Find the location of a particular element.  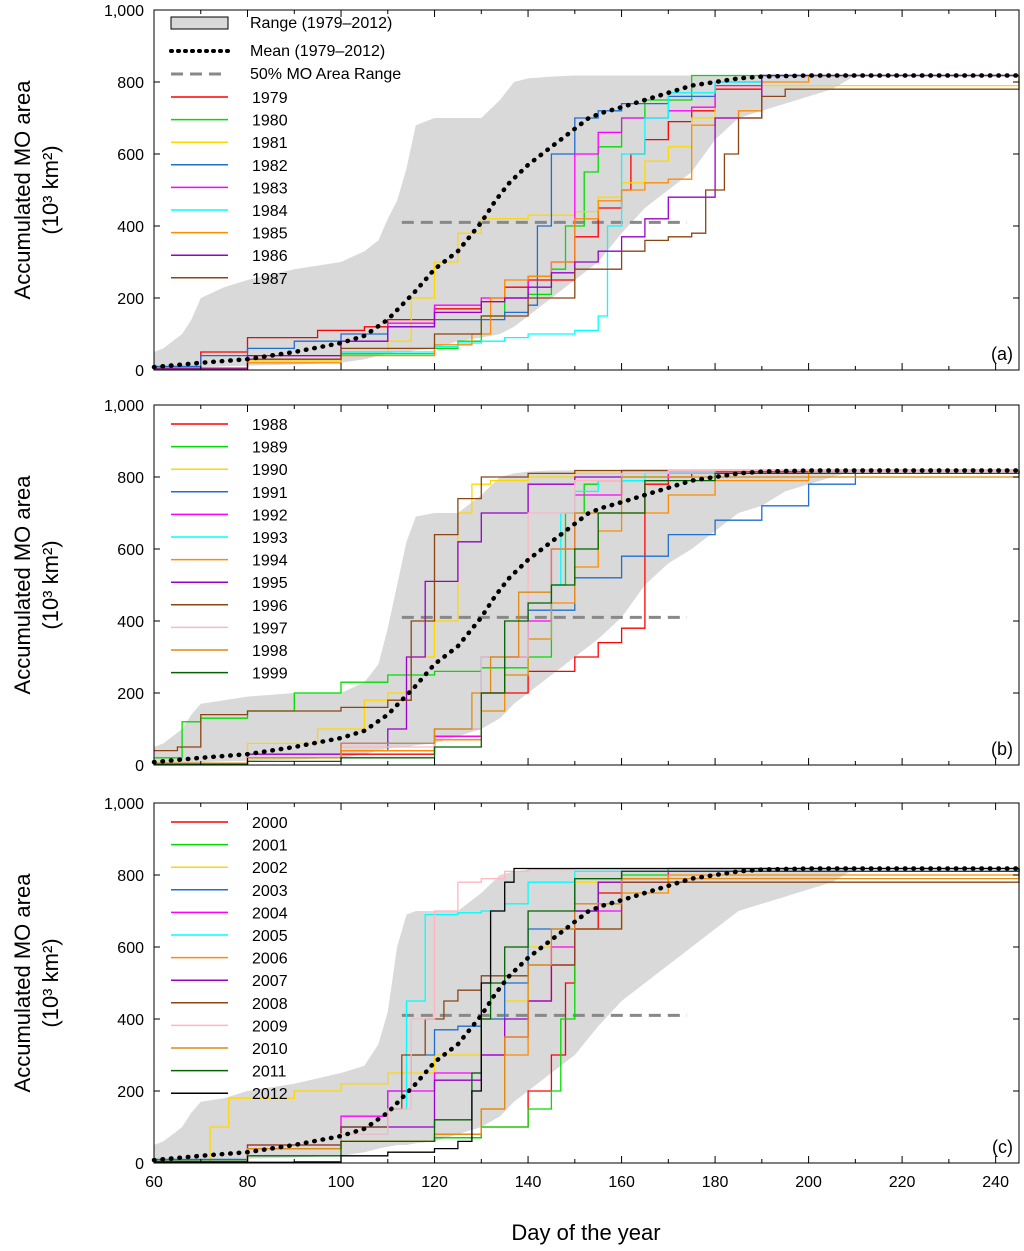

legend-label-2007: 2007 is located at coordinates (270, 981).